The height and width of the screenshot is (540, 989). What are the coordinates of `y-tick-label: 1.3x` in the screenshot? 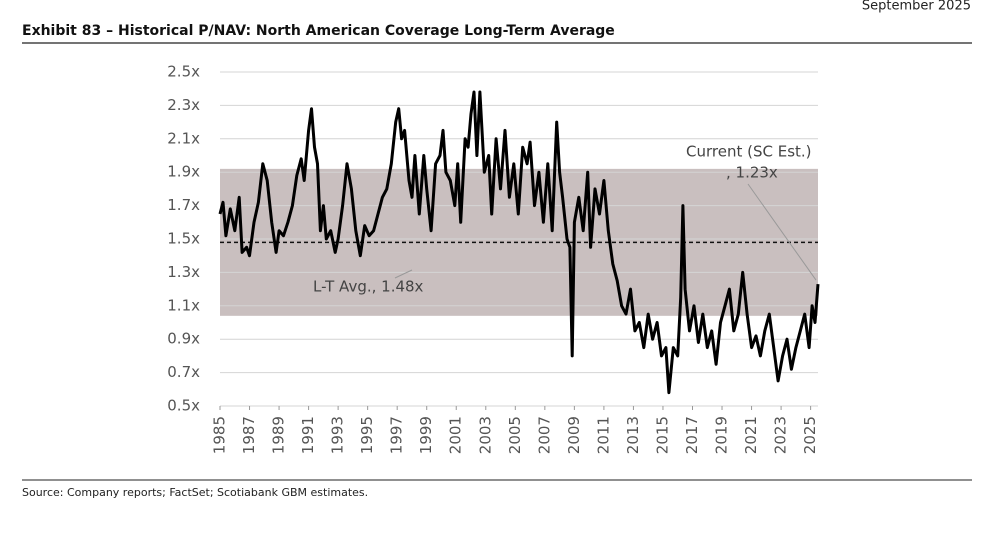 It's located at (183, 272).